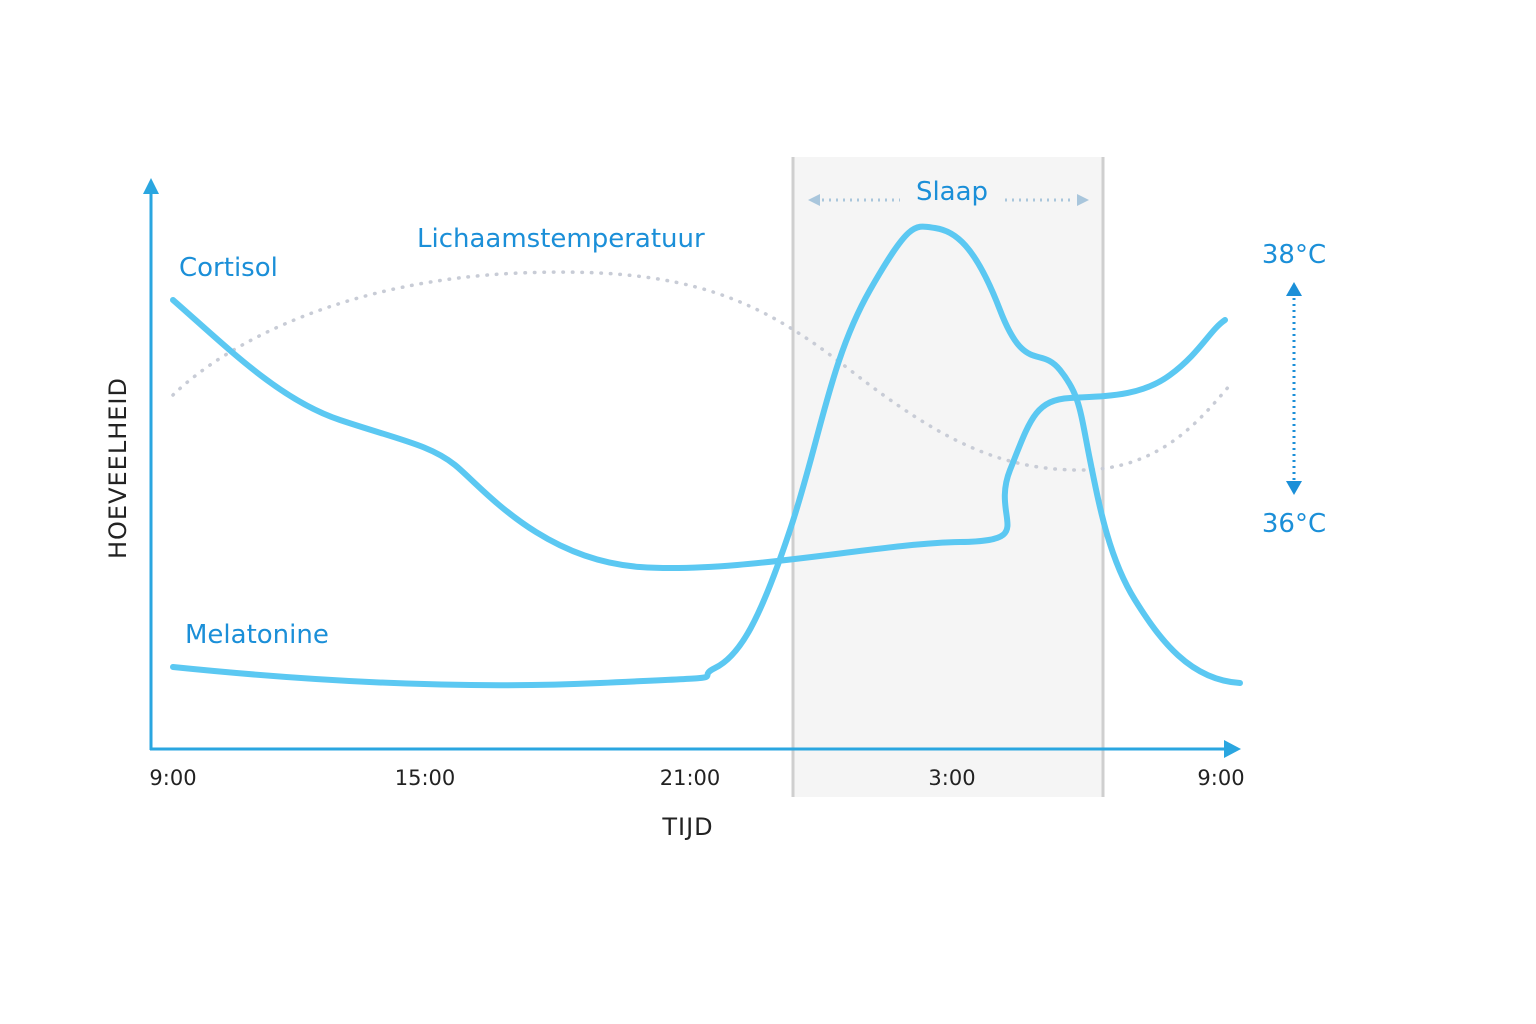  Describe the element at coordinates (1294, 255) in the screenshot. I see `temp-high: 38°C` at that location.